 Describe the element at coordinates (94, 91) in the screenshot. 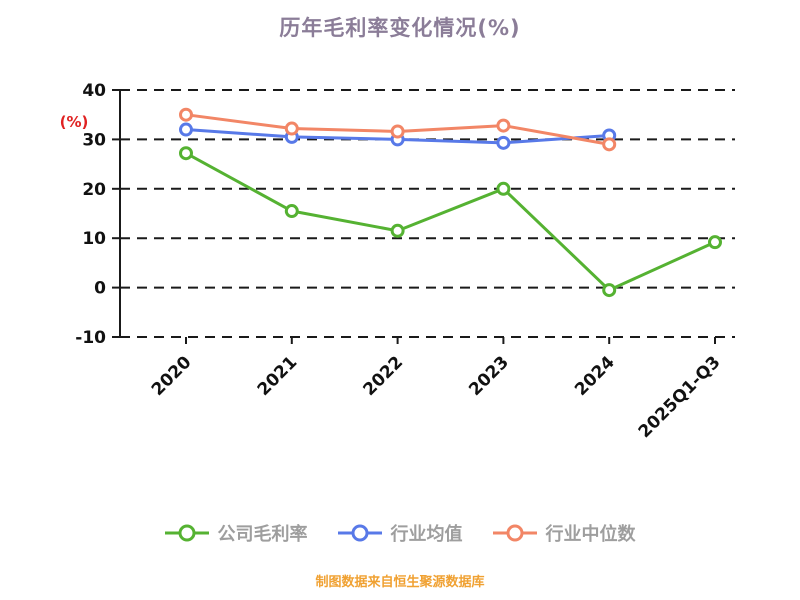

I see `y-tick-label-40: 40` at that location.